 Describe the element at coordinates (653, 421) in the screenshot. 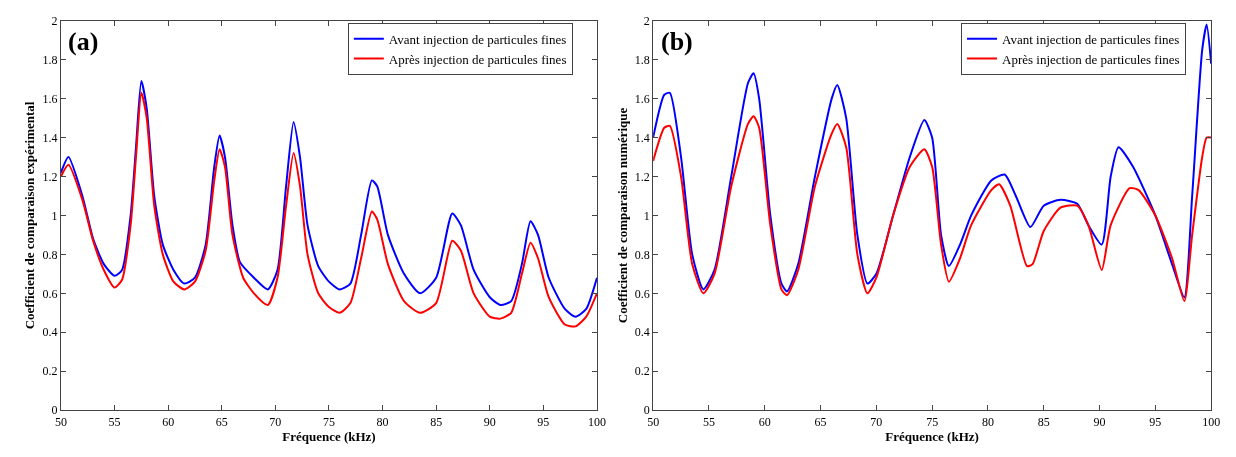

I see `x-tick-label: 50` at that location.